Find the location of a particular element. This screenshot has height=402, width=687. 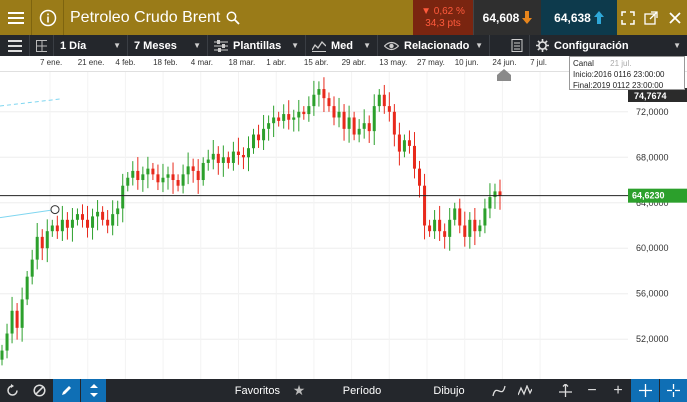

updown-icon is located at coordinates (93, 390).